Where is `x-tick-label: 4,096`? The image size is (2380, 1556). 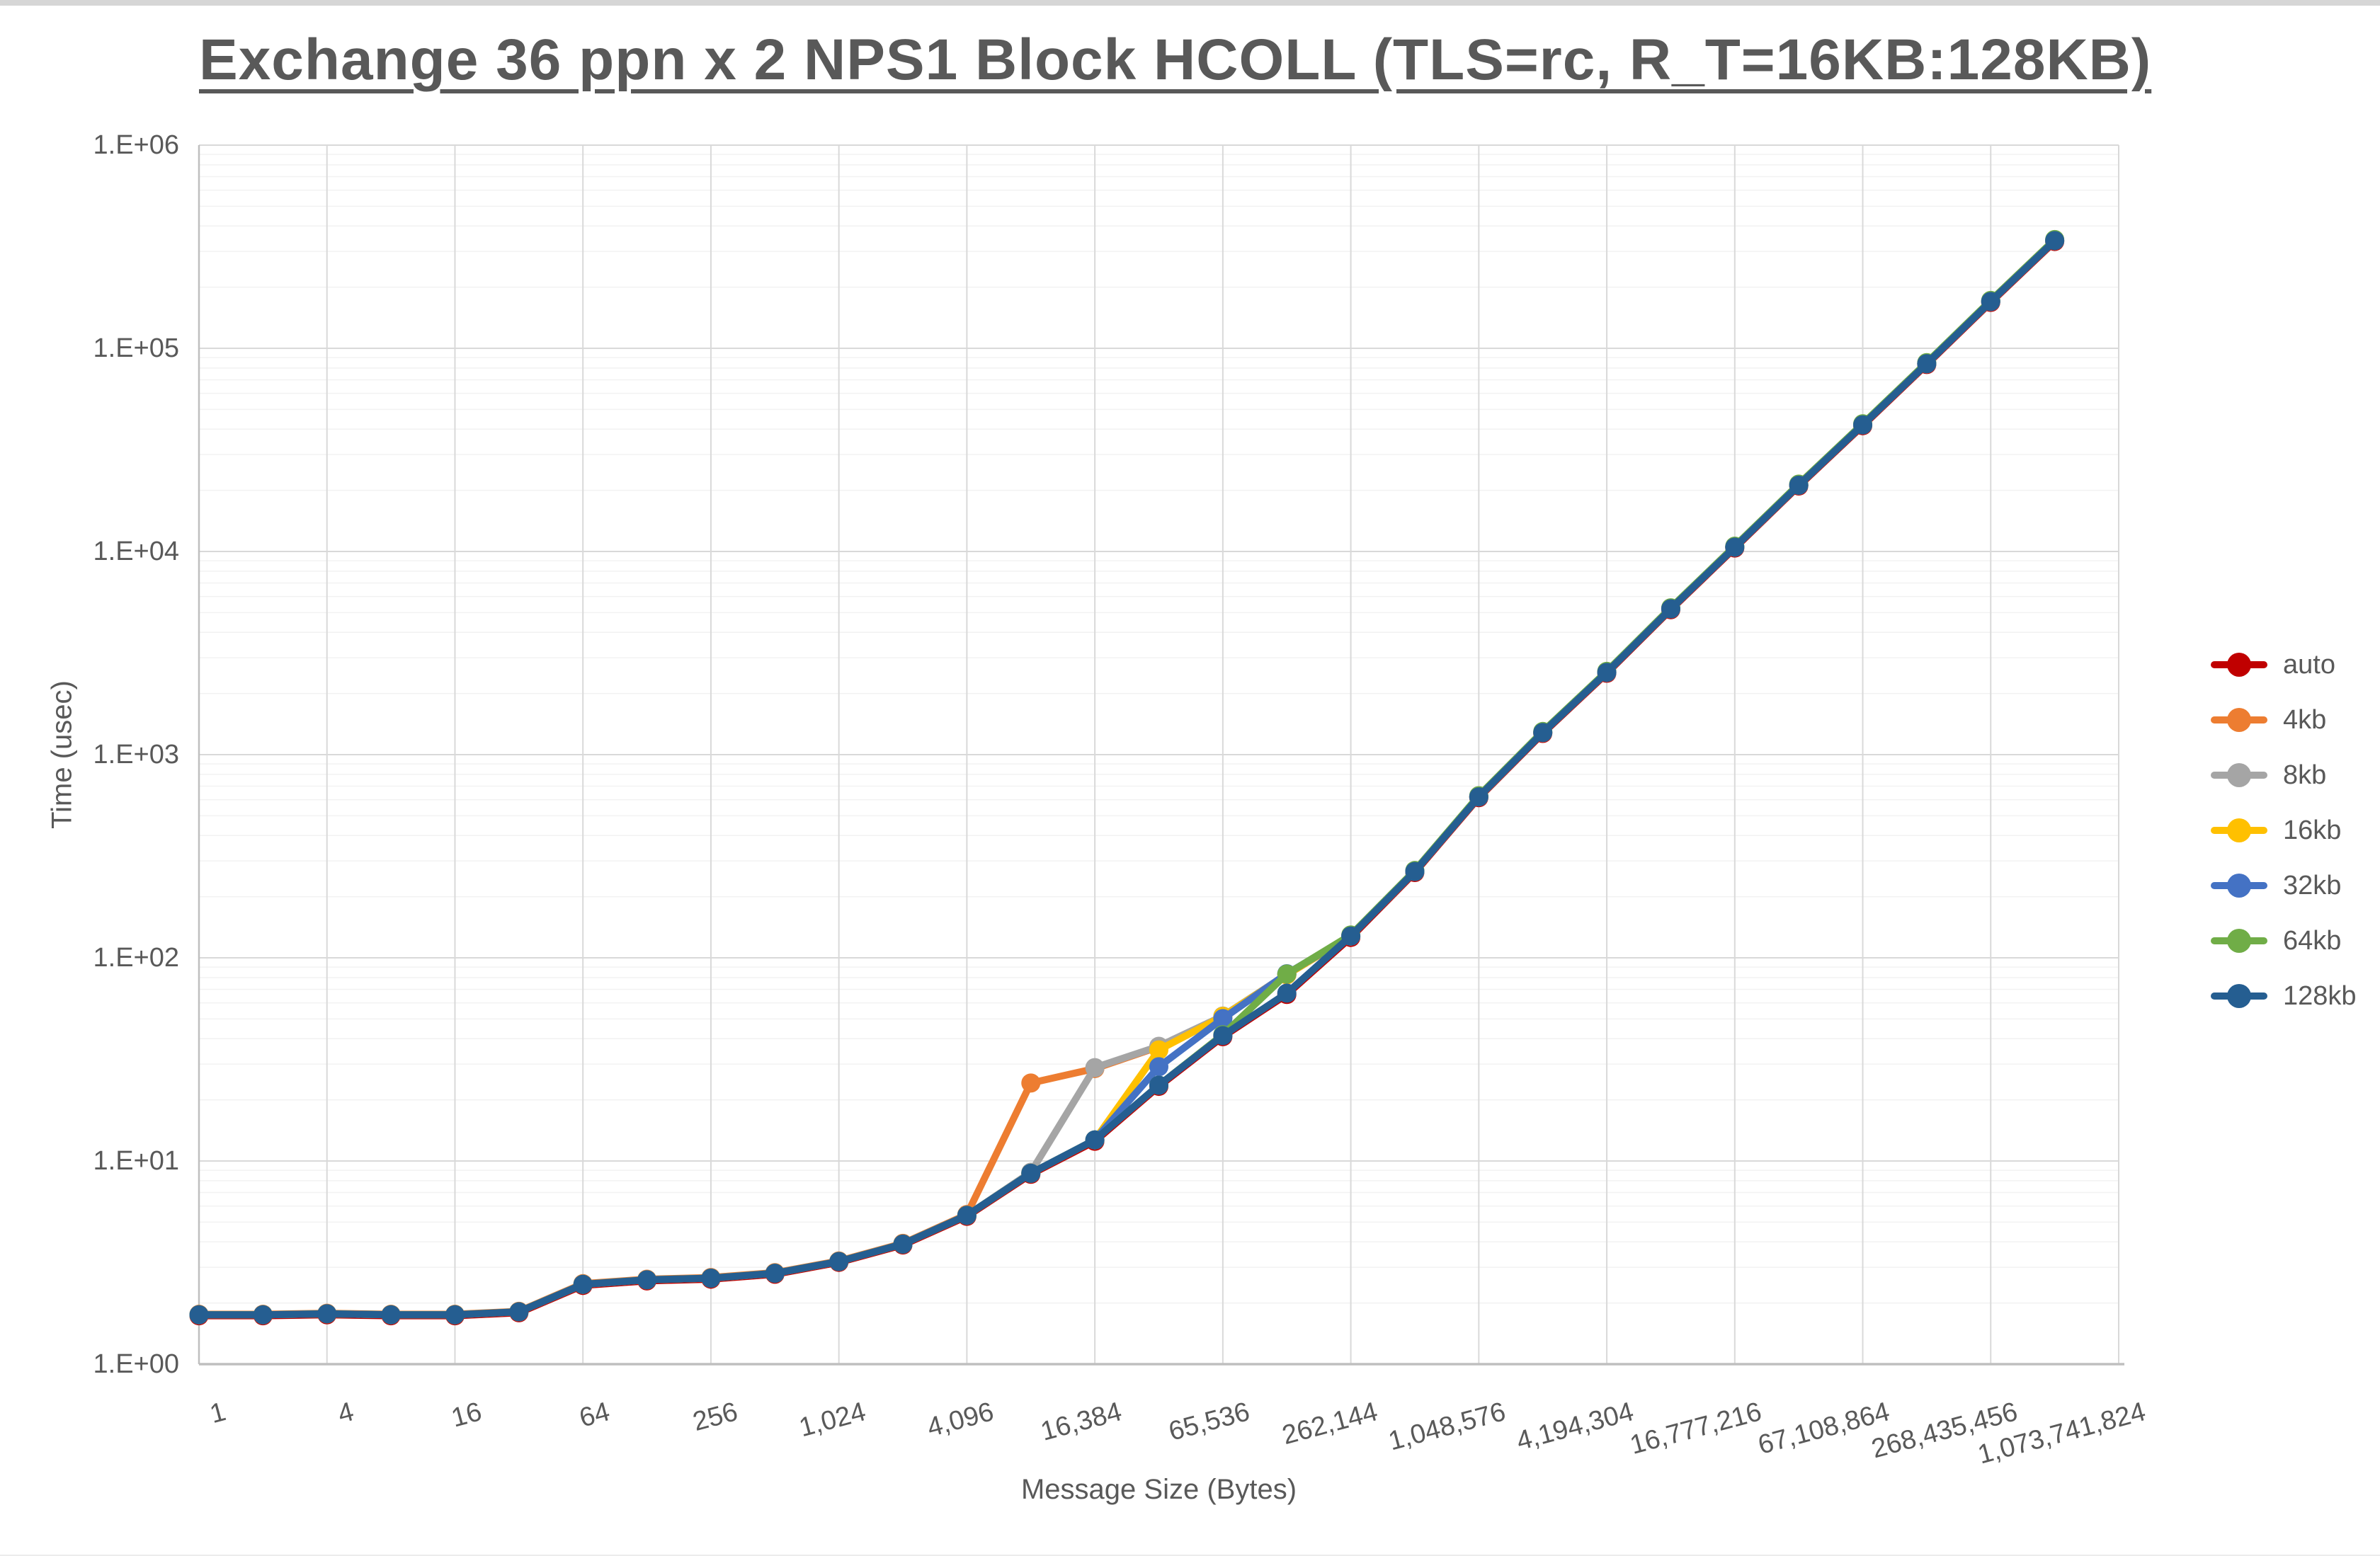 x-tick-label: 4,096 is located at coordinates (960, 1420).